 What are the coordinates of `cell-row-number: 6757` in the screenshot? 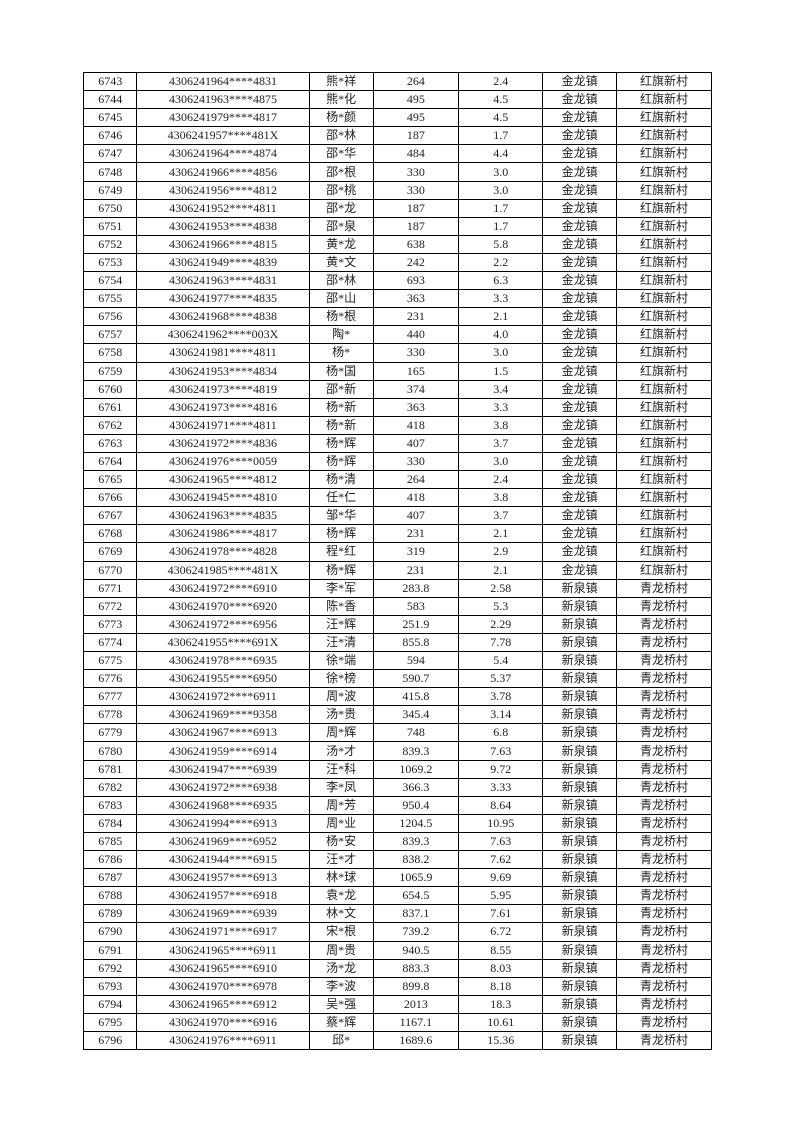 It's located at (110, 335).